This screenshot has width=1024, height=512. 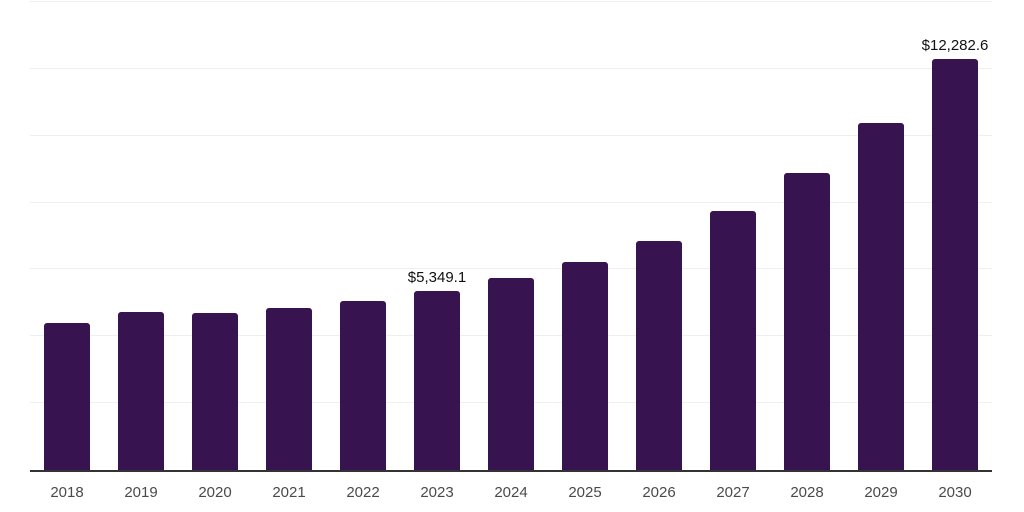 What do you see at coordinates (289, 492) in the screenshot?
I see `x-tick-label-2021: 2021` at bounding box center [289, 492].